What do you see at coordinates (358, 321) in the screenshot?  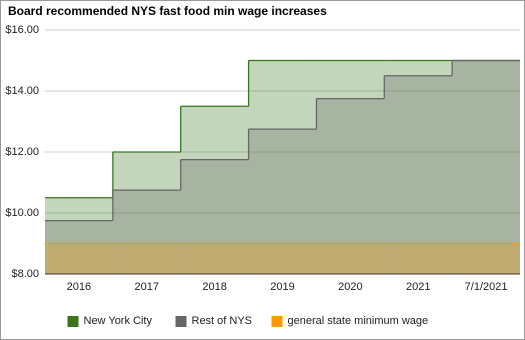 I see `legend-label: general state minimum wage` at bounding box center [358, 321].